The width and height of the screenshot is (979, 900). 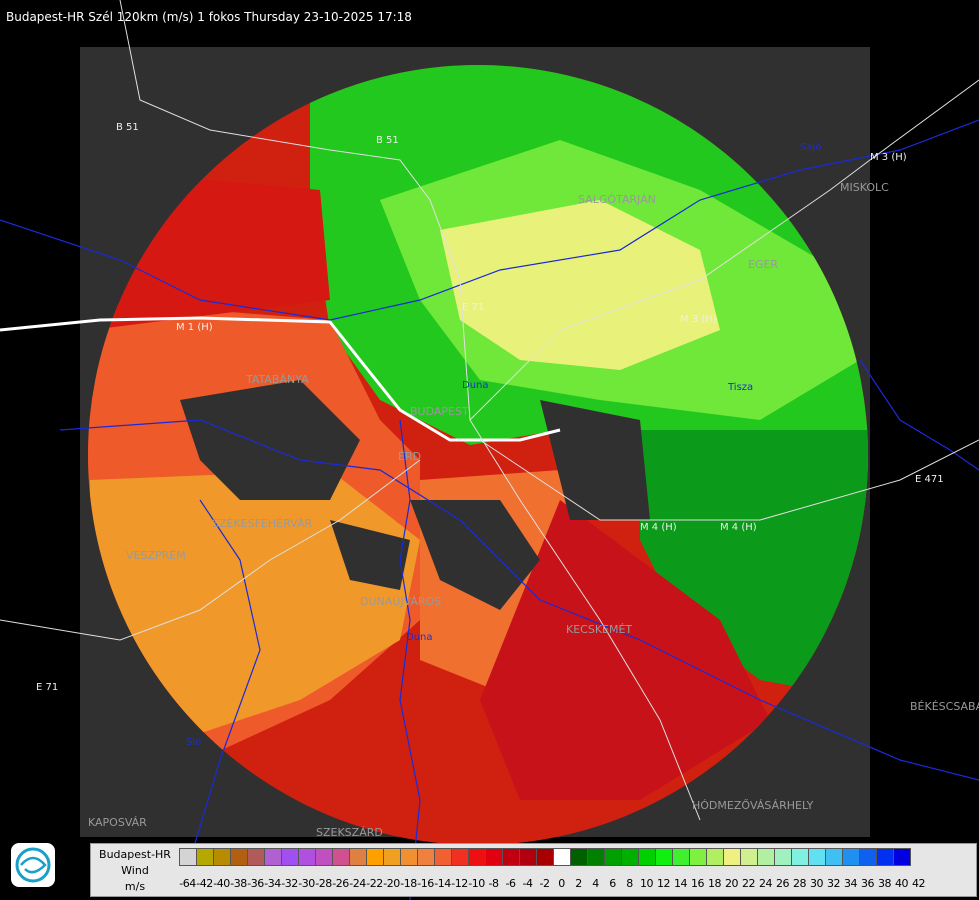 What do you see at coordinates (834, 883) in the screenshot?
I see `legend-tick-label: 32` at bounding box center [834, 883].